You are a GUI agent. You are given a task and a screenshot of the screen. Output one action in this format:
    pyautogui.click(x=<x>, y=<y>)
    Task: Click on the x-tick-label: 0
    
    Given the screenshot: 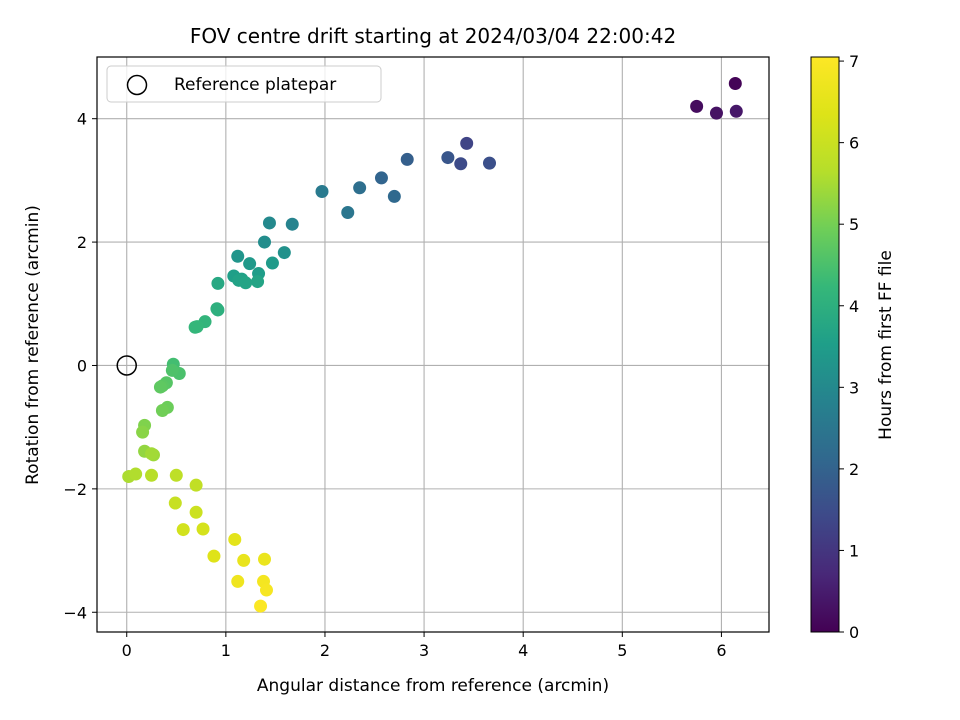 What is the action you would take?
    pyautogui.click(x=127, y=650)
    